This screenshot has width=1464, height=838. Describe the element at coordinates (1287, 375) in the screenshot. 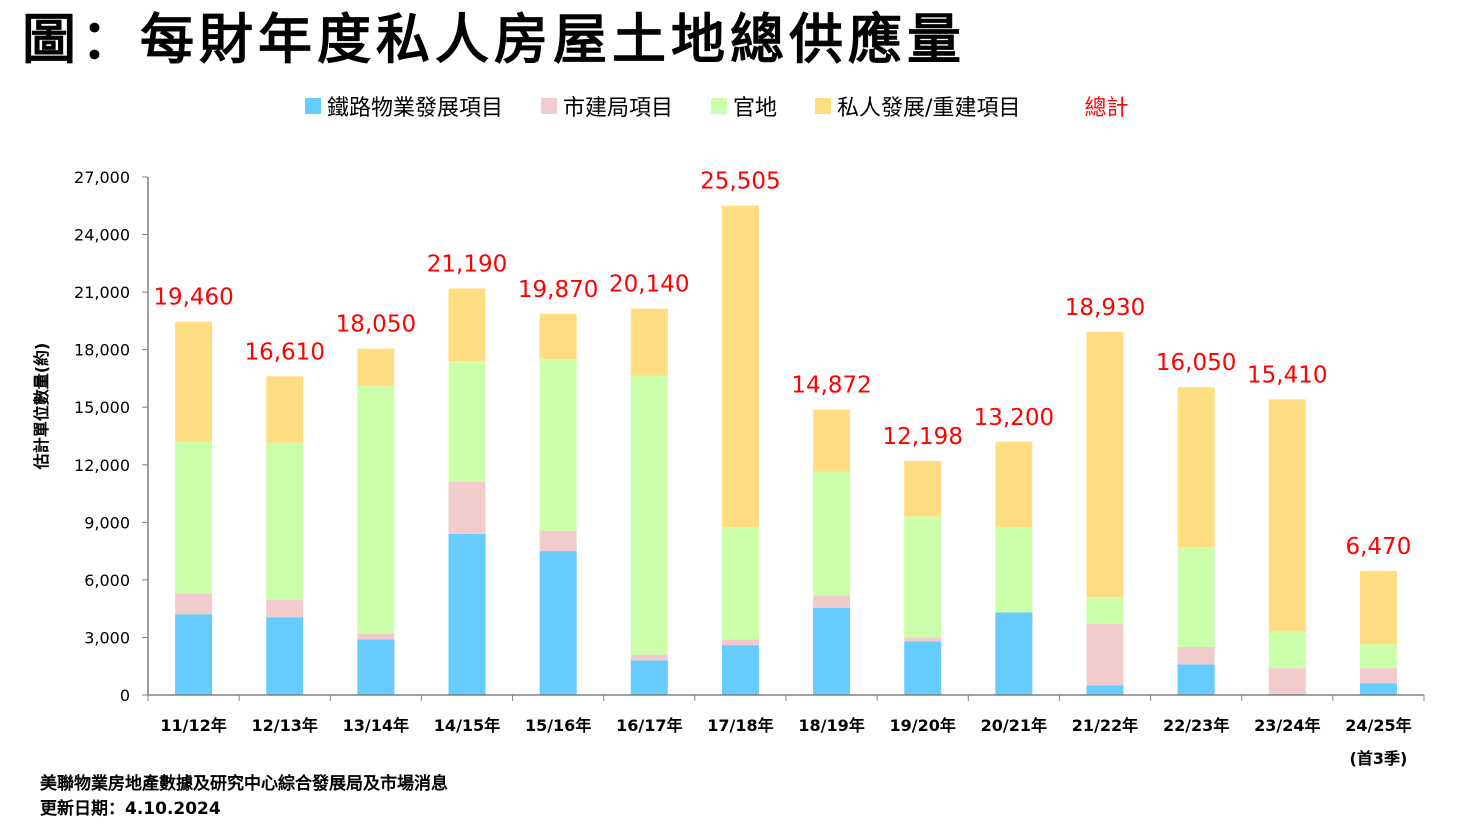

I see `total-label: 15,410` at that location.